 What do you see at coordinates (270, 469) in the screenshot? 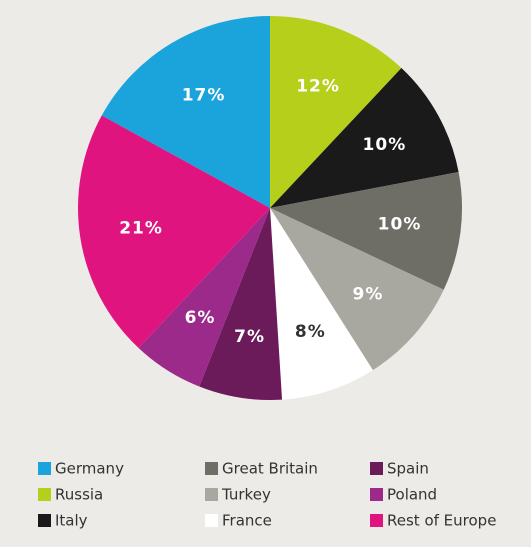
I see `legend-label: Great Britain` at bounding box center [270, 469].